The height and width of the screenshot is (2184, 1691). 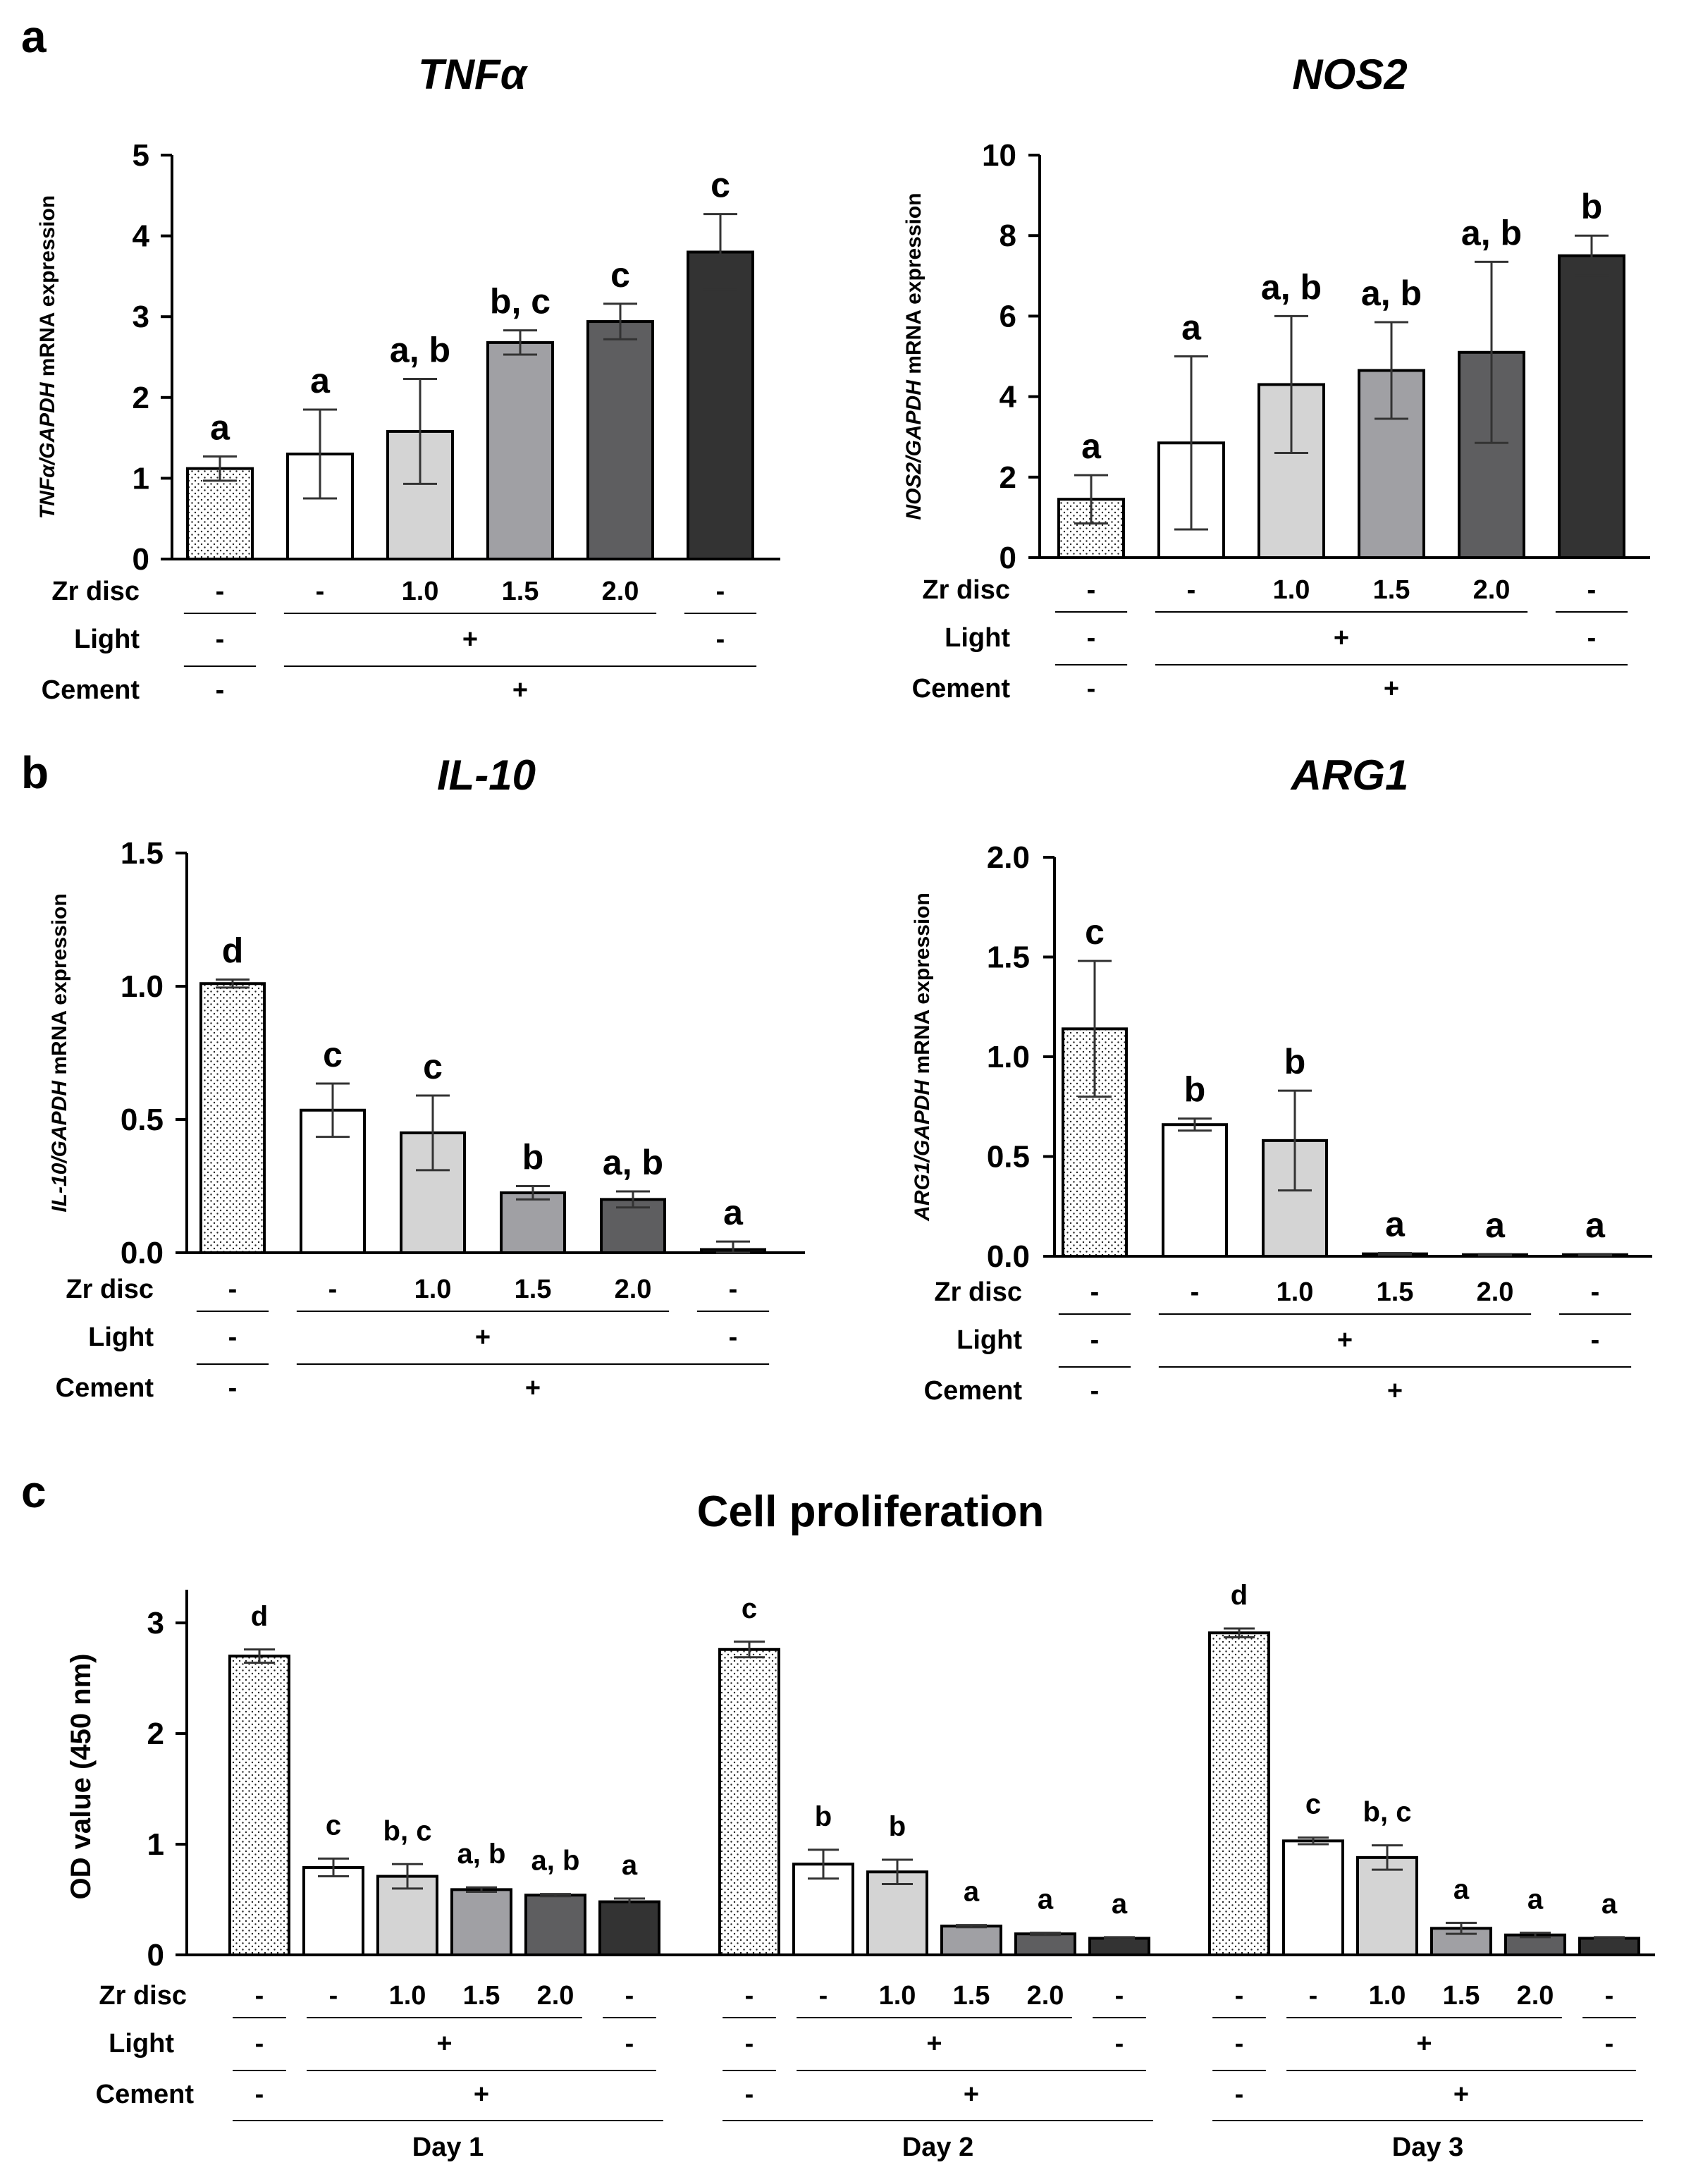 I want to click on y-axis-label-gene: NOS2/GAPDH, so click(x=914, y=449).